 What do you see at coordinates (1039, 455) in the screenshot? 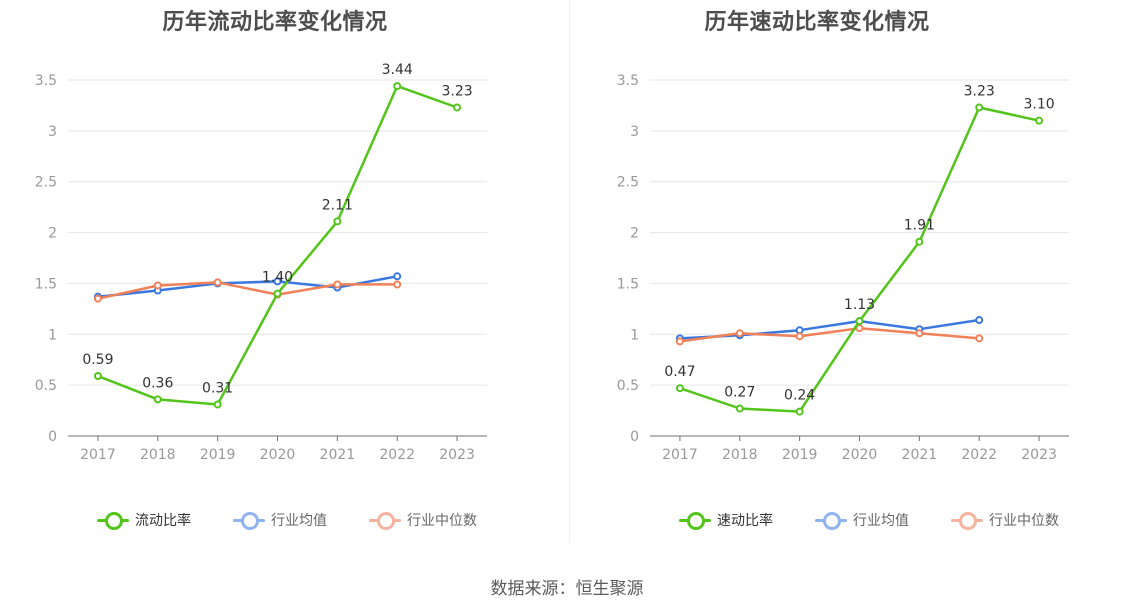
I see `x-tick-label: 2023` at bounding box center [1039, 455].